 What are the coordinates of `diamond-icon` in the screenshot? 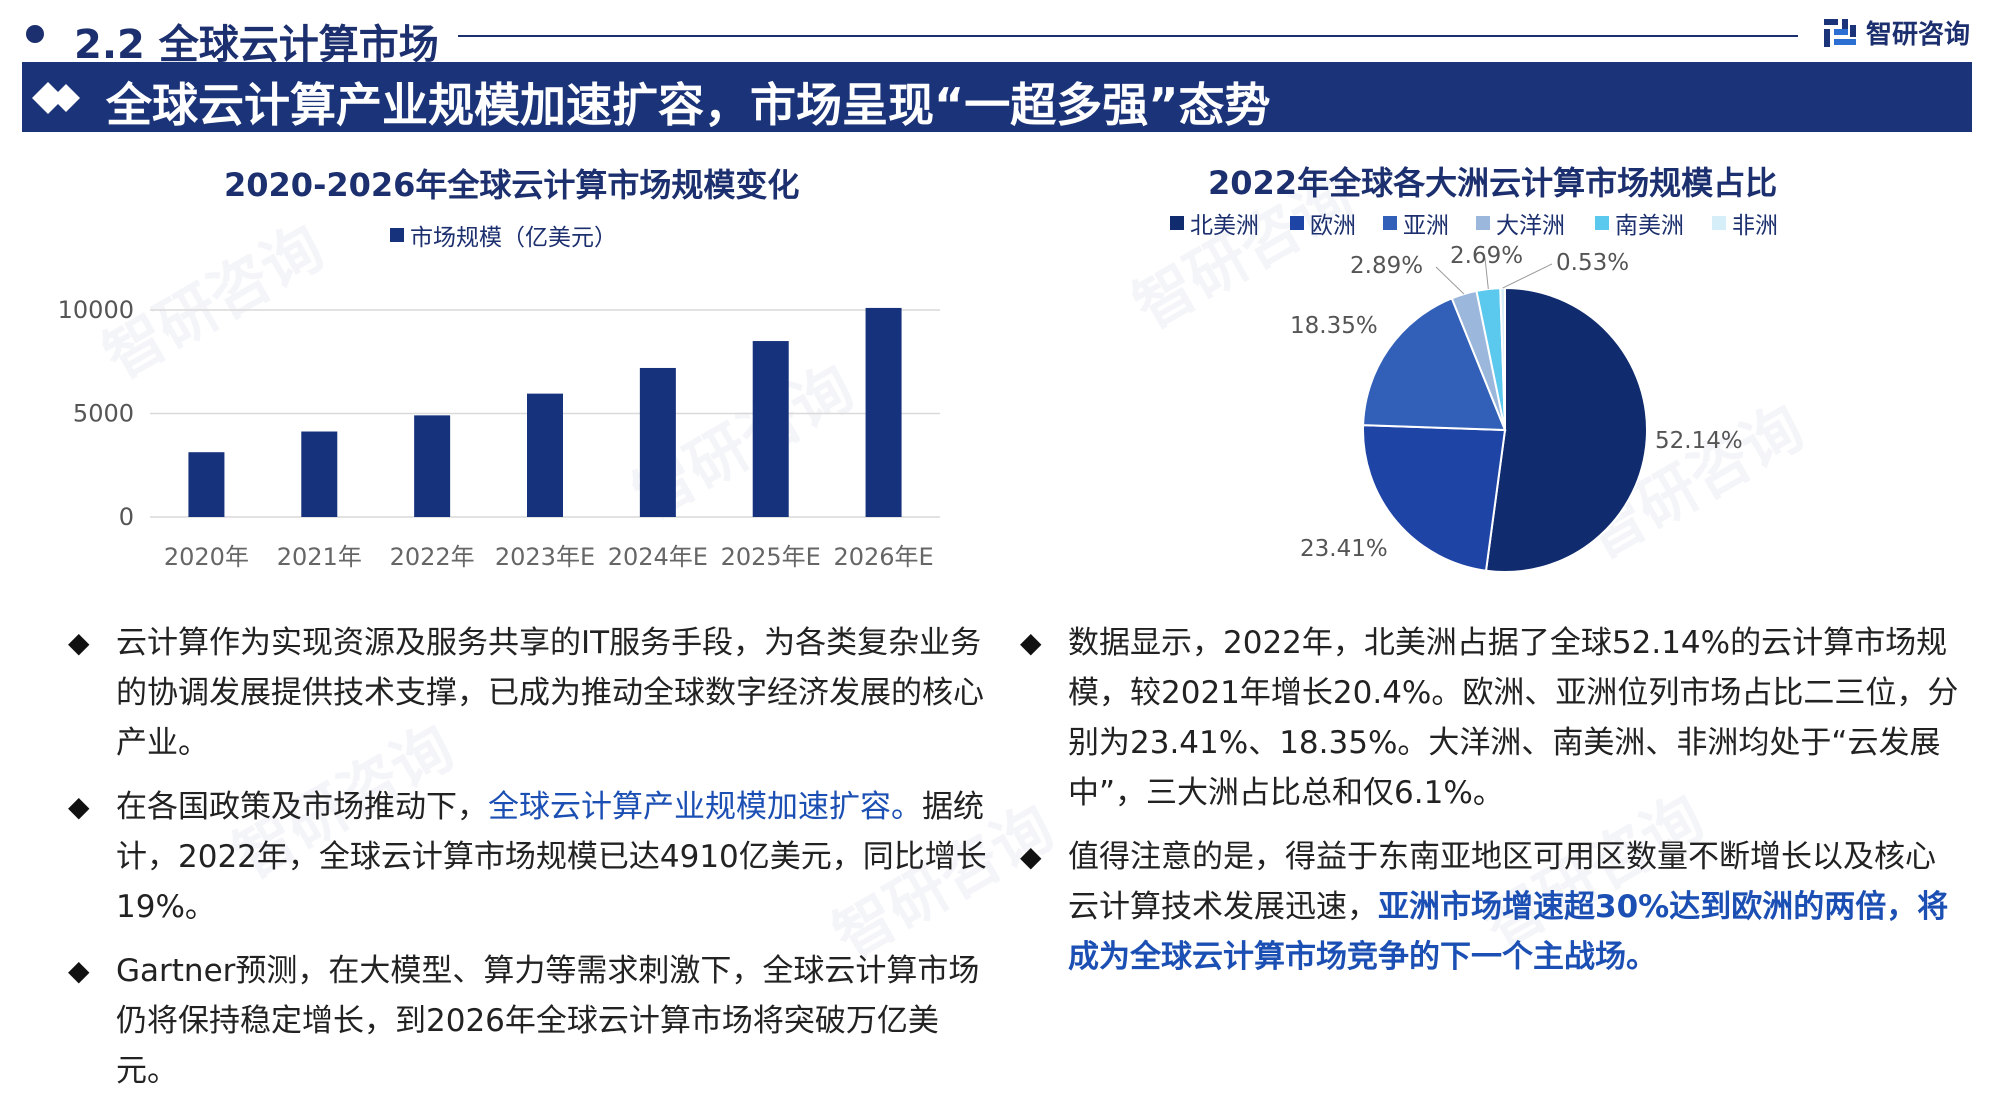 It's located at (56, 98).